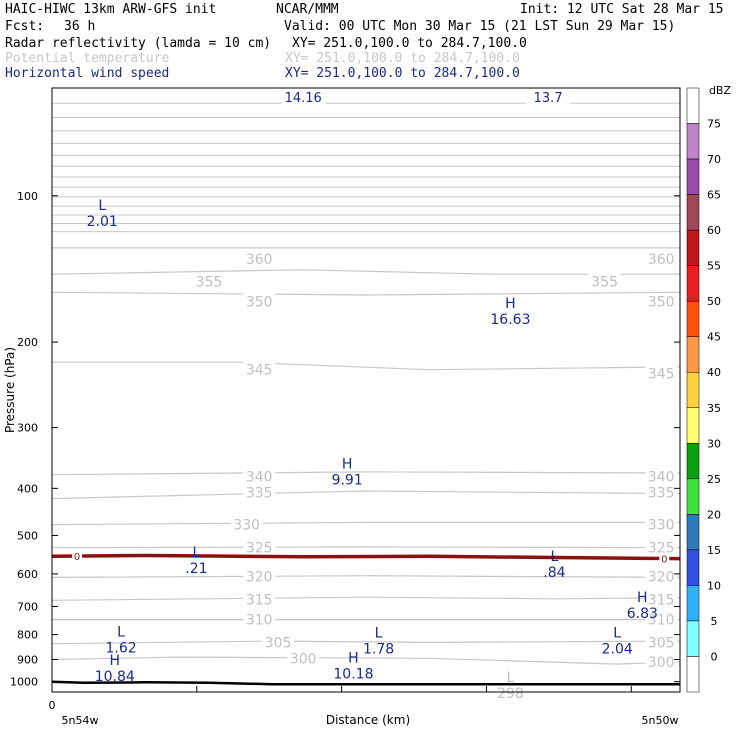 The height and width of the screenshot is (740, 740). I want to click on x-right-location-label: 5n50w, so click(660, 720).